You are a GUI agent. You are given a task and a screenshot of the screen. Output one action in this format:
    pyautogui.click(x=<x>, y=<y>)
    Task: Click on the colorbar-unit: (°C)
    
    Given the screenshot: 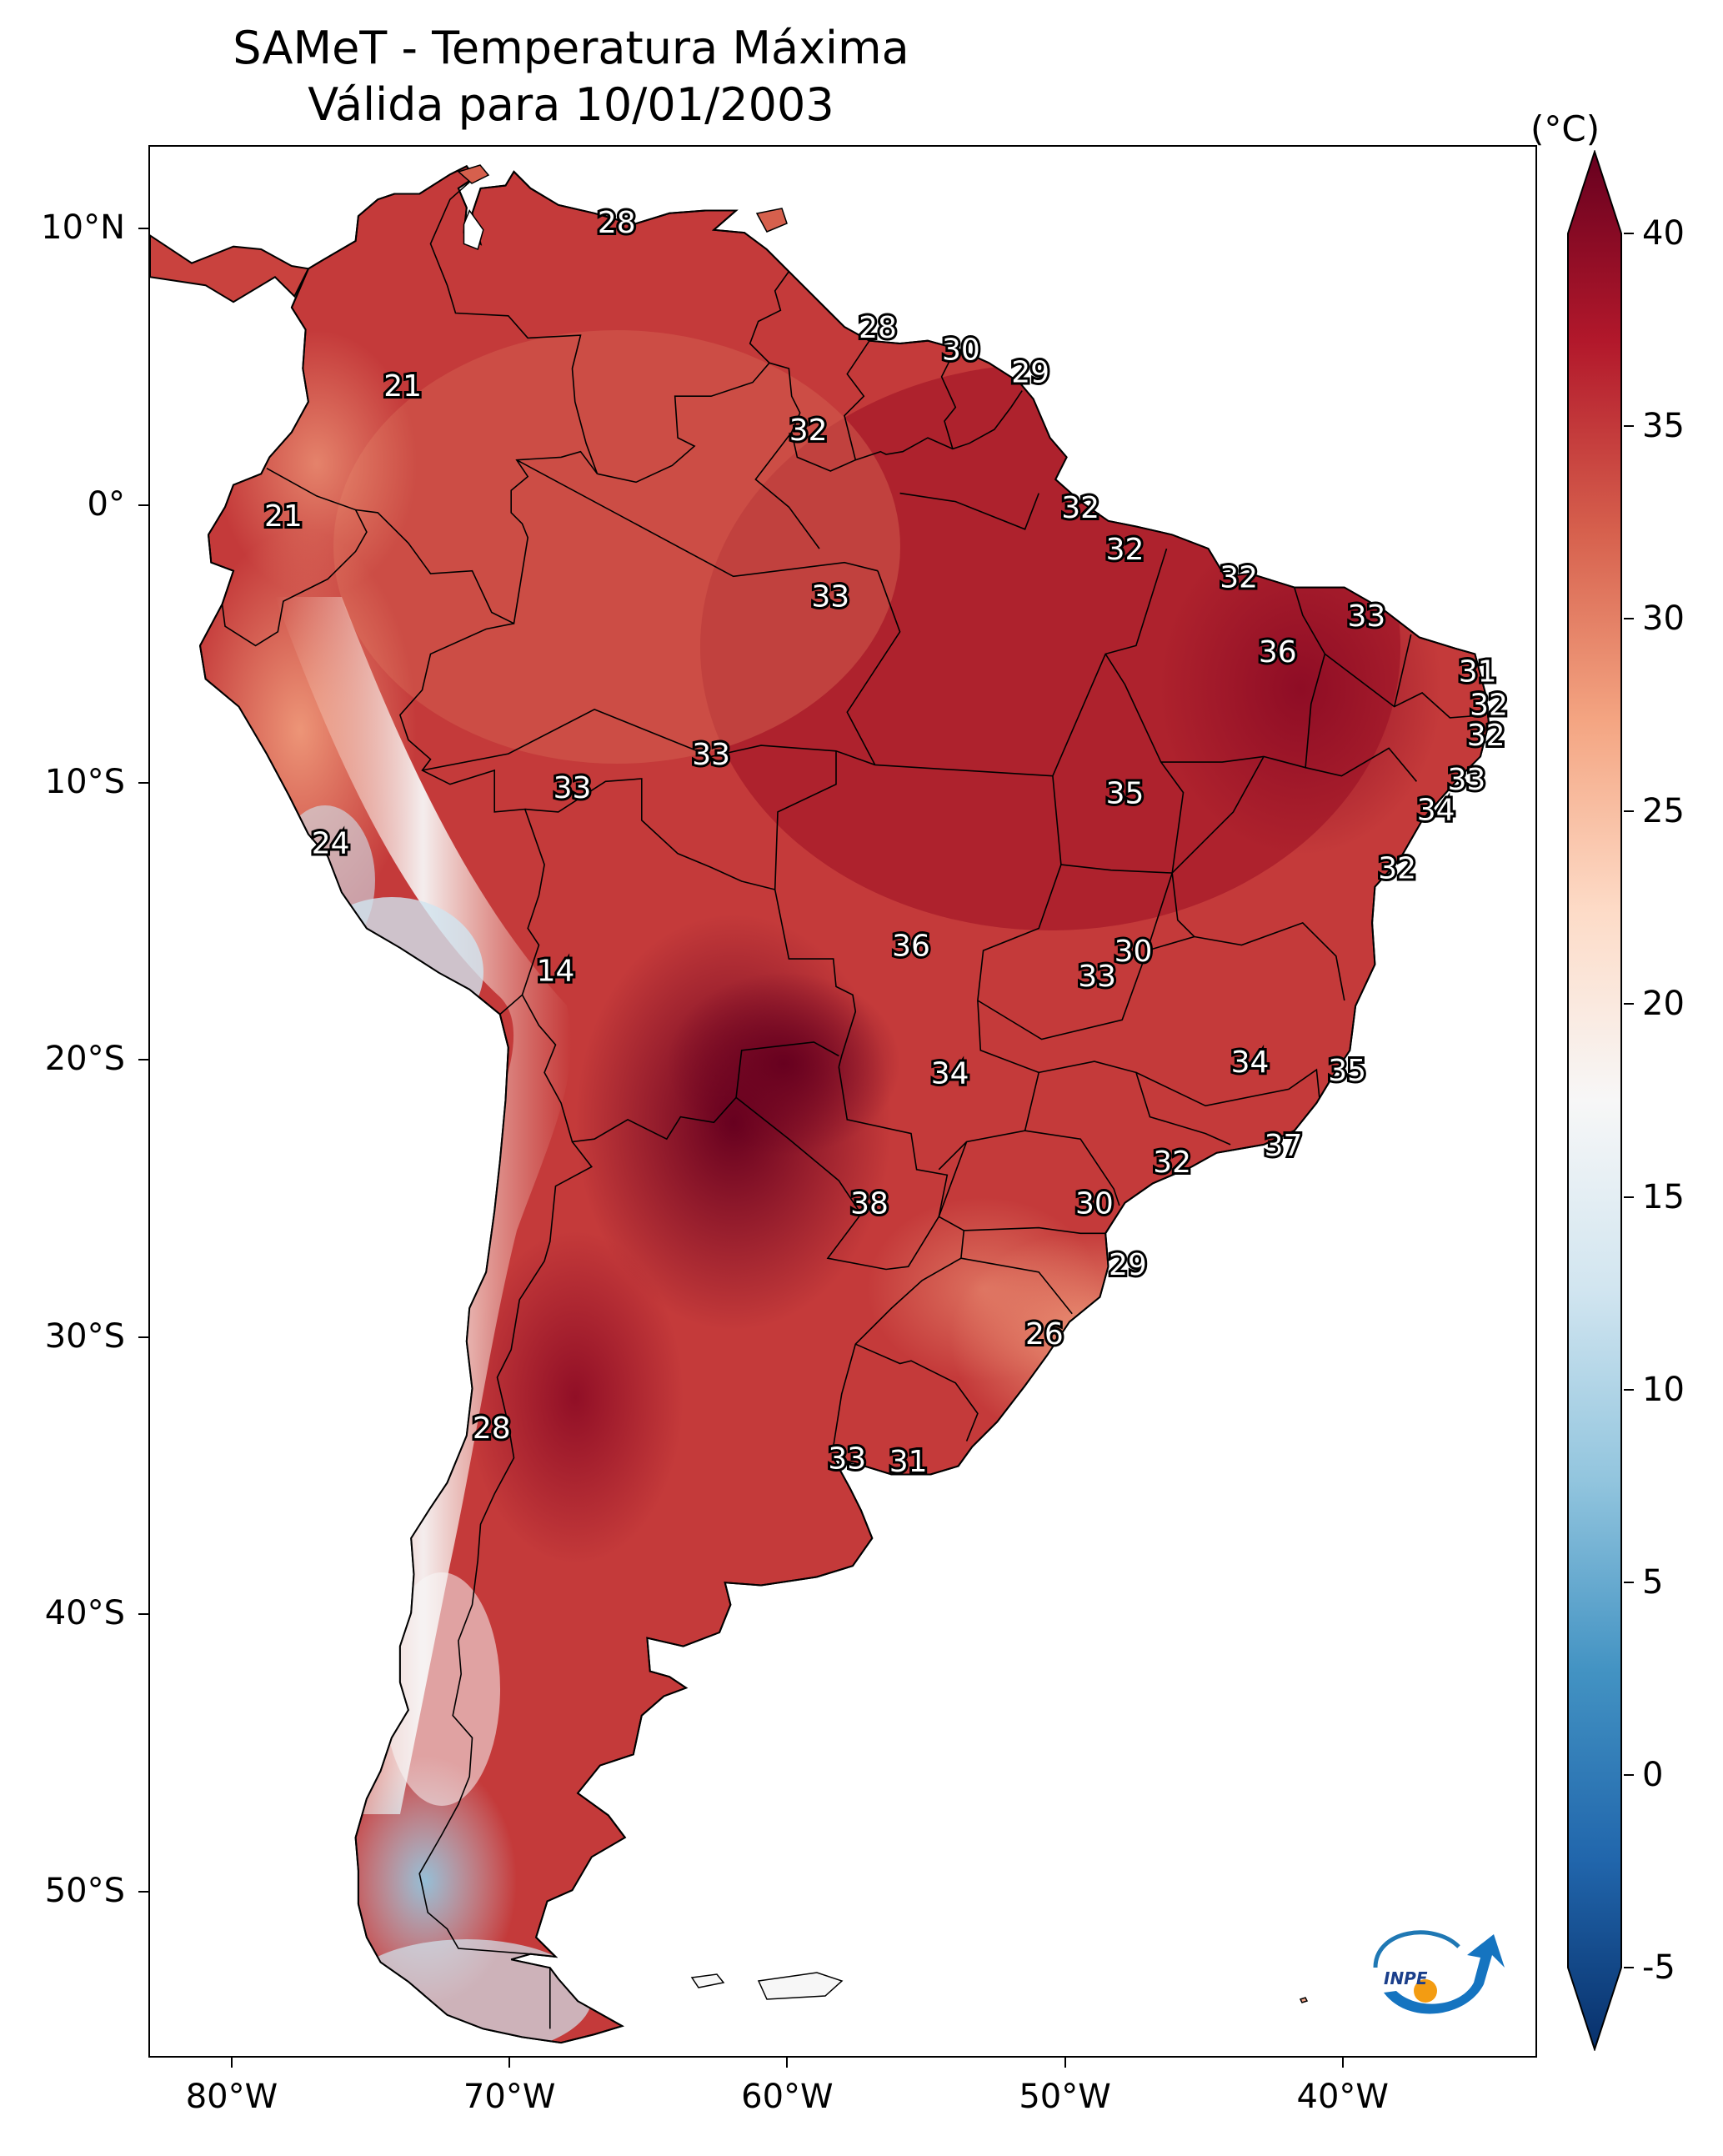 What is the action you would take?
    pyautogui.click(x=1565, y=128)
    